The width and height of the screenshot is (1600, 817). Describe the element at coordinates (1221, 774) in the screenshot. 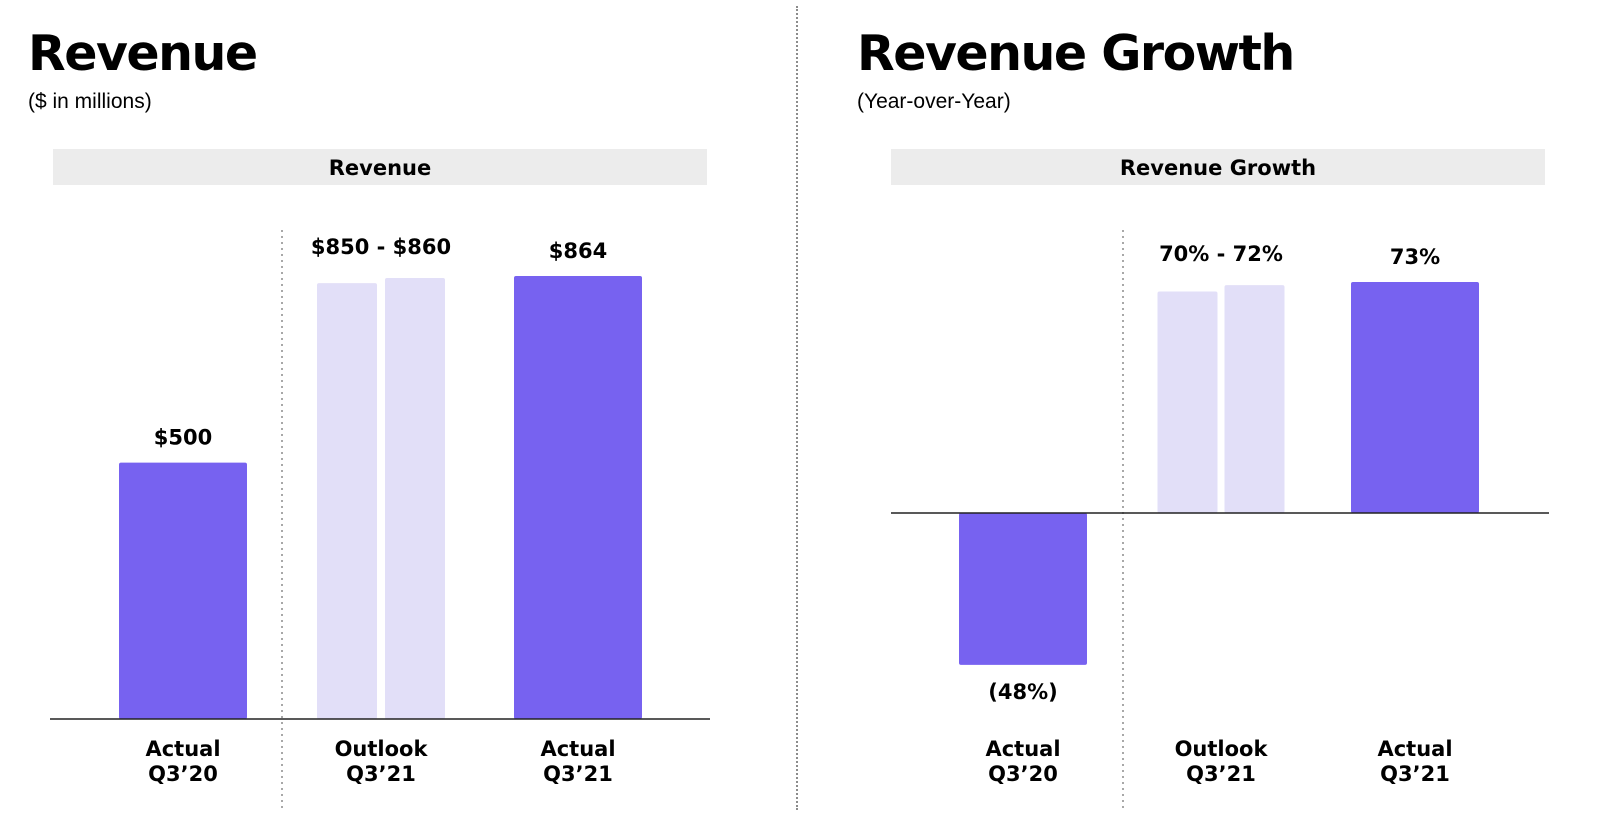

I see `revenue-growth-category-label-1-1: Q3’21` at that location.